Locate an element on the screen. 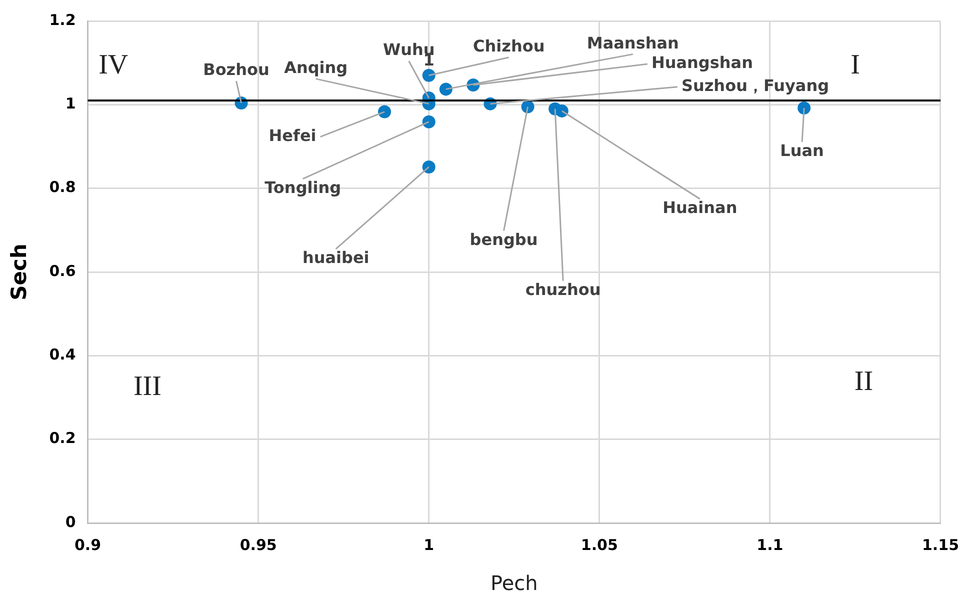 Image resolution: width=973 pixels, height=605 pixels. y-tick-label: 0.4 is located at coordinates (62, 355).